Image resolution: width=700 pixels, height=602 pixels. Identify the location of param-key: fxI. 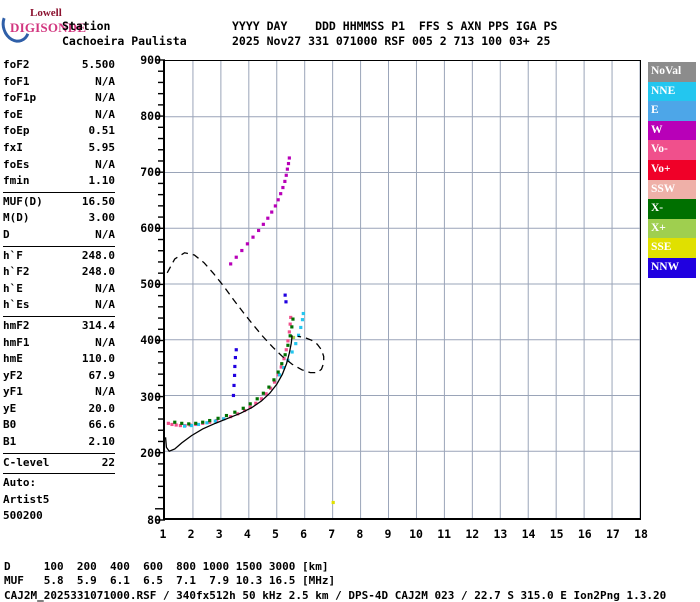
(13, 147).